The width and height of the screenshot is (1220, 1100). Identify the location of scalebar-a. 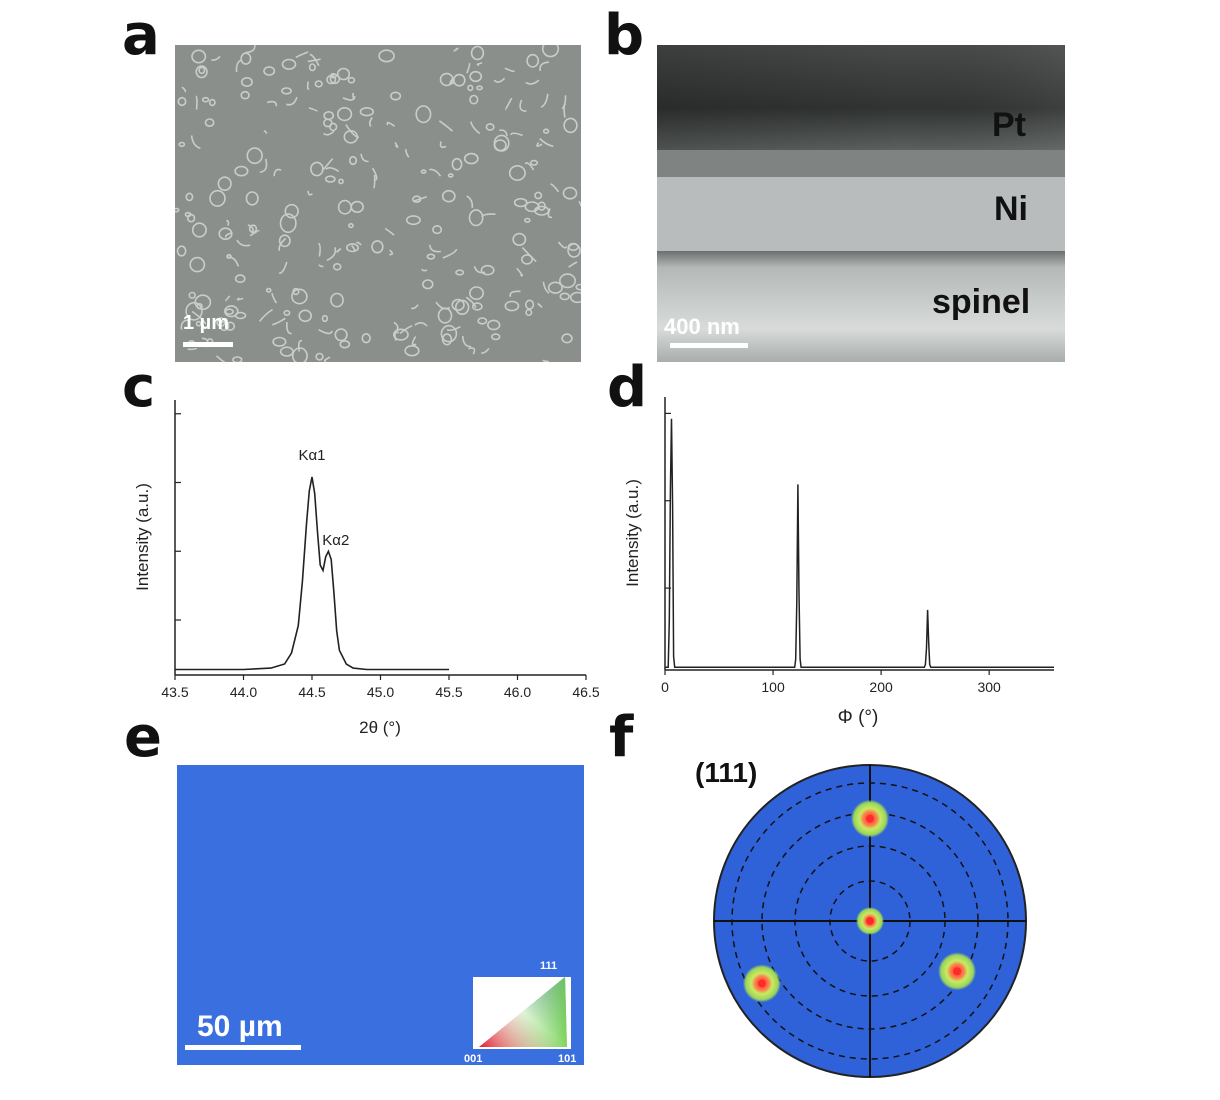
(208, 344).